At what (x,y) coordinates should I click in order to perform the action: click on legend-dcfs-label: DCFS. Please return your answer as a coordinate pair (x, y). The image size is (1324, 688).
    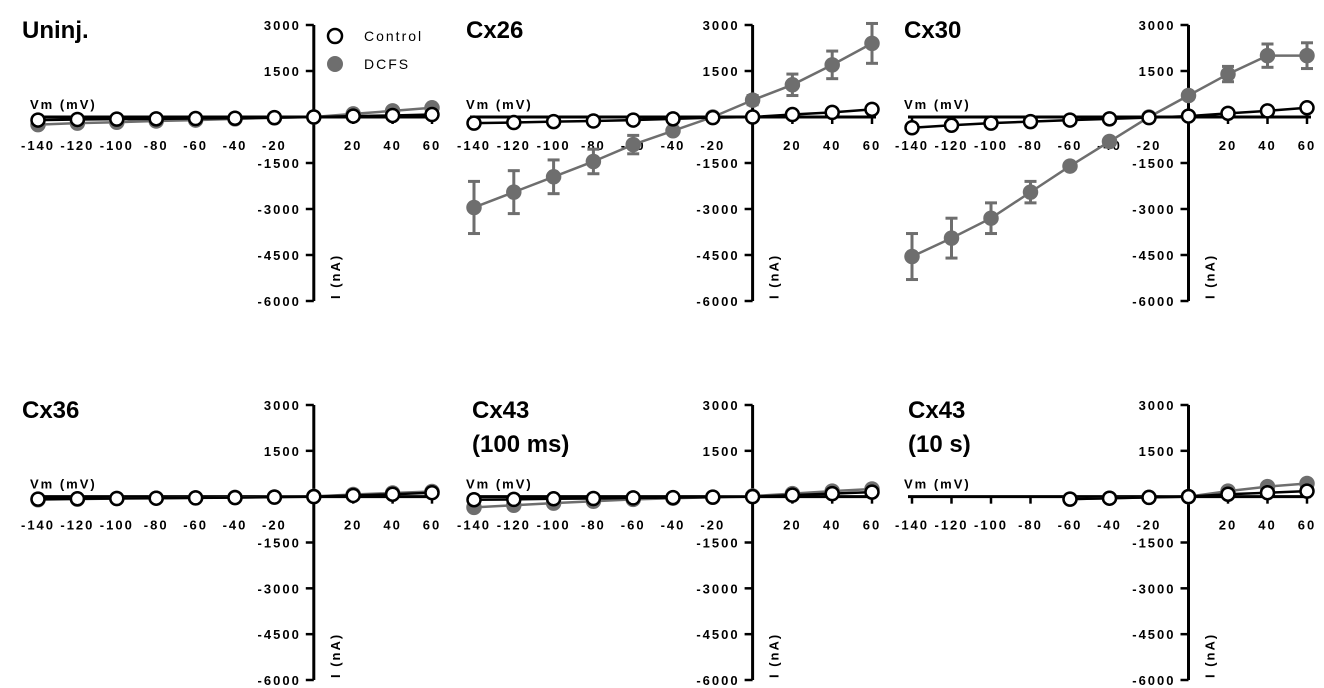
    Looking at the image, I should click on (387, 64).